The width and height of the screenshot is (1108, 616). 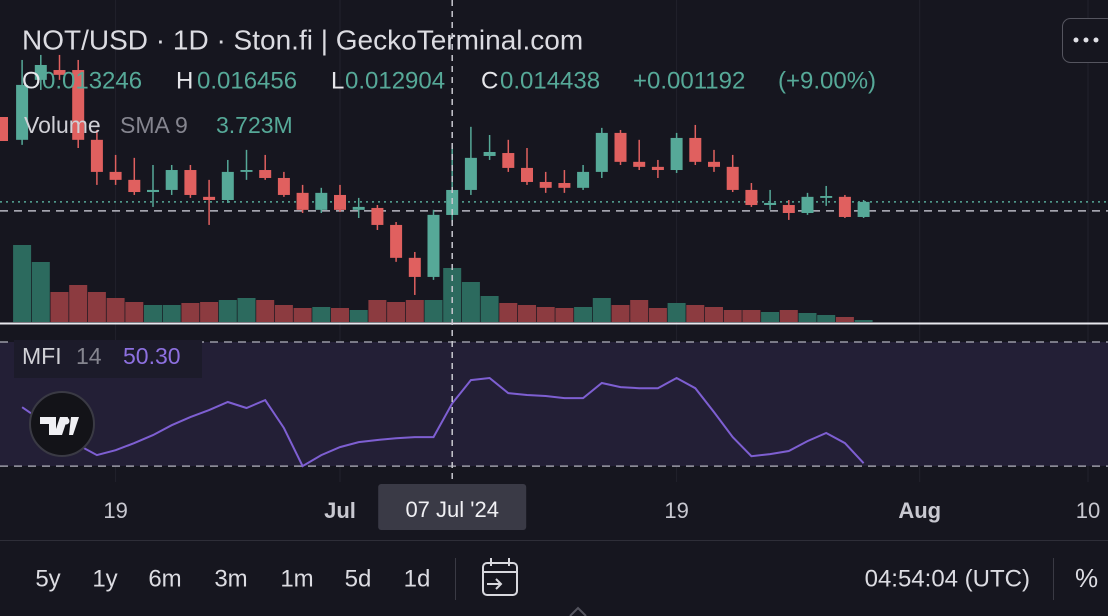 I want to click on logo, so click(x=62, y=424).